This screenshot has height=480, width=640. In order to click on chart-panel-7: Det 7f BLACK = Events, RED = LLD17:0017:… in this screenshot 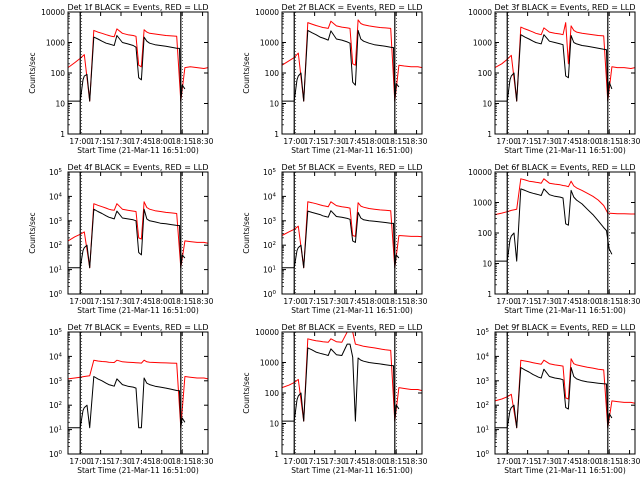, I will do `click(131, 399)`.